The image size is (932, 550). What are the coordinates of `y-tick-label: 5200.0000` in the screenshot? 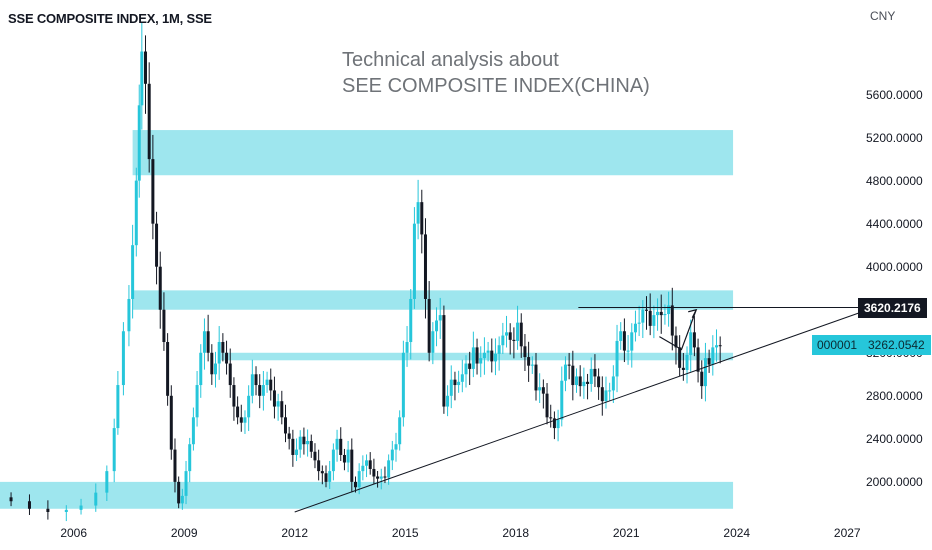 It's located at (894, 137).